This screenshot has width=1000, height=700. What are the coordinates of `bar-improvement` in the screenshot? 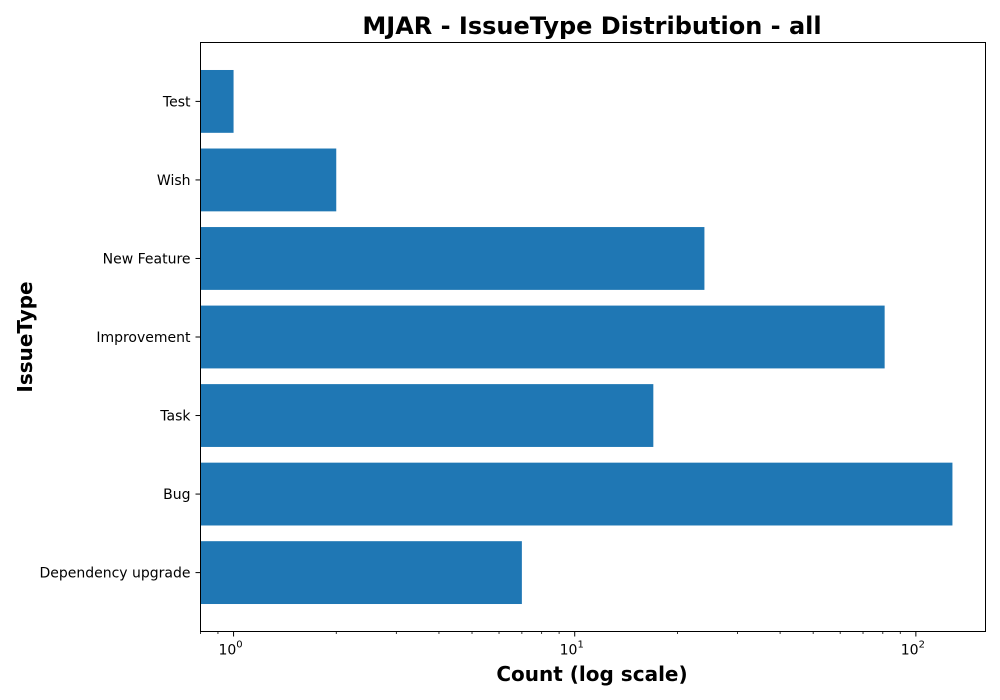 It's located at (542, 337).